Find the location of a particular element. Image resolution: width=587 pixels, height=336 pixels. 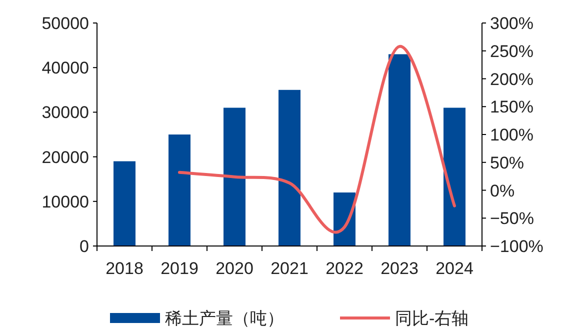

y2-tick-label: 200% is located at coordinates (512, 79).